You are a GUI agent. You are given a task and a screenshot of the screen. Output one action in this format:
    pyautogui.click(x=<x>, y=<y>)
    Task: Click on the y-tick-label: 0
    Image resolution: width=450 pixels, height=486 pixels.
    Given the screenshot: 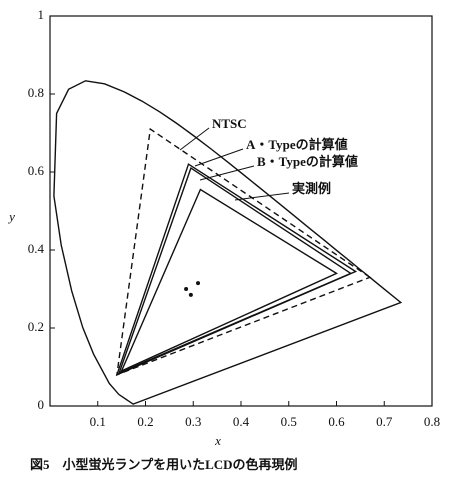 What is the action you would take?
    pyautogui.click(x=41, y=404)
    